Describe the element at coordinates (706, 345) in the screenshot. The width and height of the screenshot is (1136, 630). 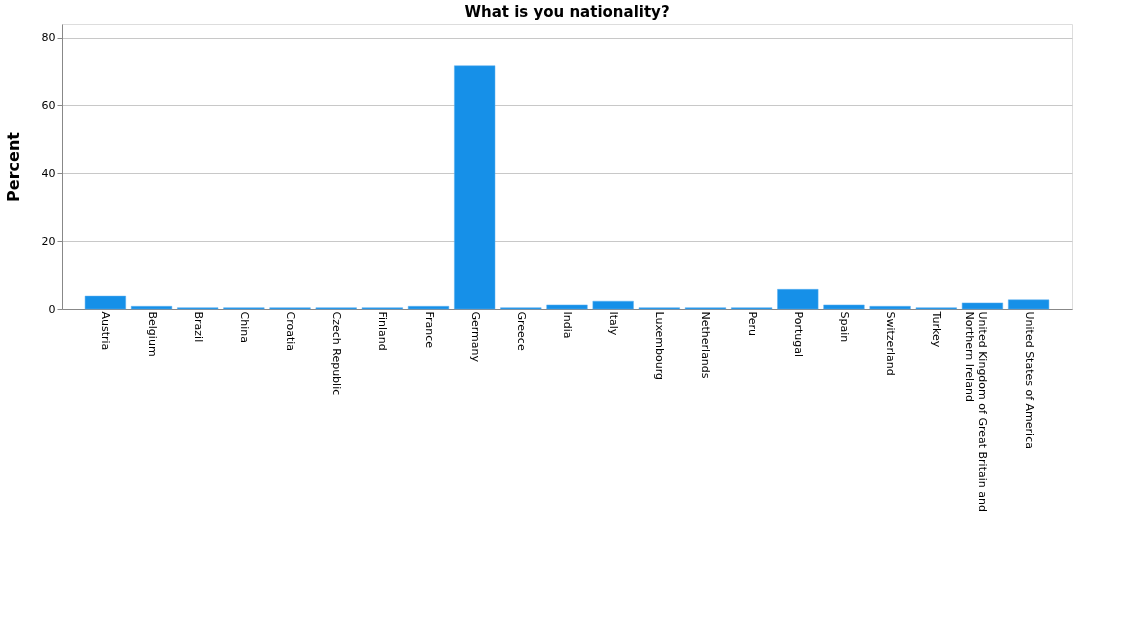
I see `x-tick-label: Netherlands` at that location.